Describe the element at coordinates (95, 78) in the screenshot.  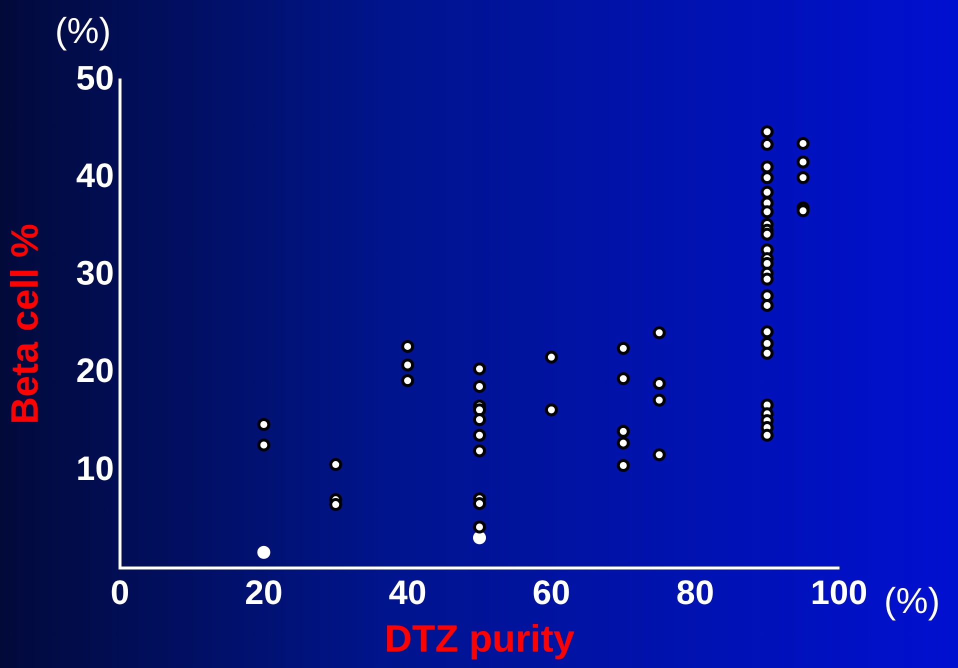
I see `y-tick-label: 50` at that location.